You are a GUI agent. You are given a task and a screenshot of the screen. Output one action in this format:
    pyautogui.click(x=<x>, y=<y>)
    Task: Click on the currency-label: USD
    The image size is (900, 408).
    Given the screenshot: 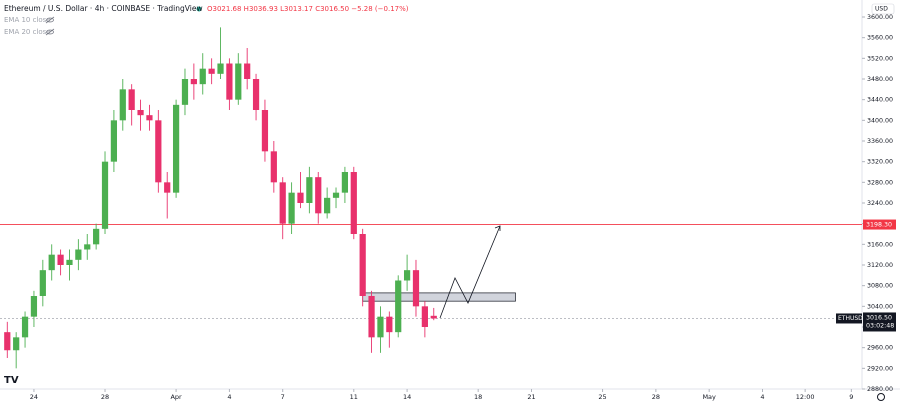 What is the action you would take?
    pyautogui.click(x=881, y=9)
    